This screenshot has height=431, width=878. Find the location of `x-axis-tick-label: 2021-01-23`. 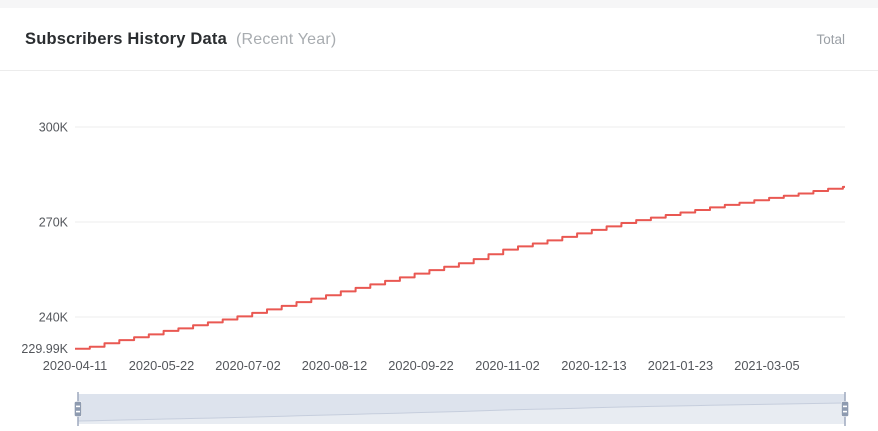

x-axis-tick-label: 2021-01-23 is located at coordinates (680, 365).